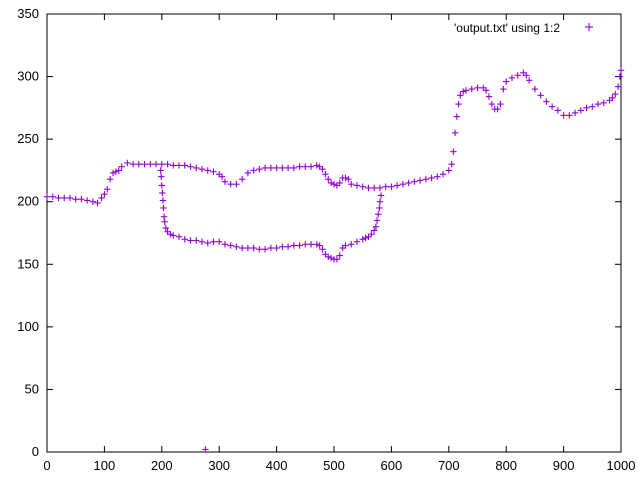 The image size is (640, 480). What do you see at coordinates (35, 451) in the screenshot?
I see `y-tick-label: 0` at bounding box center [35, 451].